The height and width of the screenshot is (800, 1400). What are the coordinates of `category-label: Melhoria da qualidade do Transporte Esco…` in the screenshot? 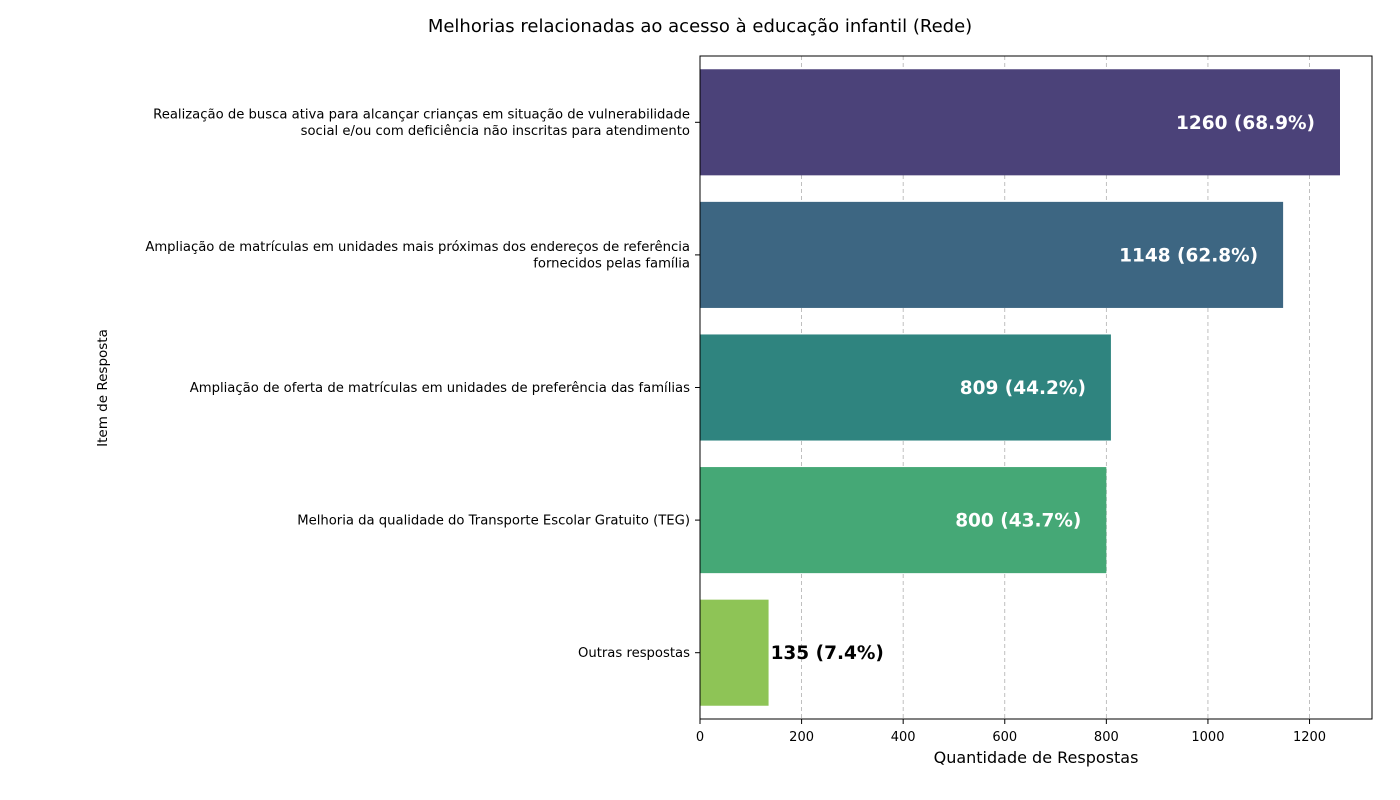 It's located at (493, 521).